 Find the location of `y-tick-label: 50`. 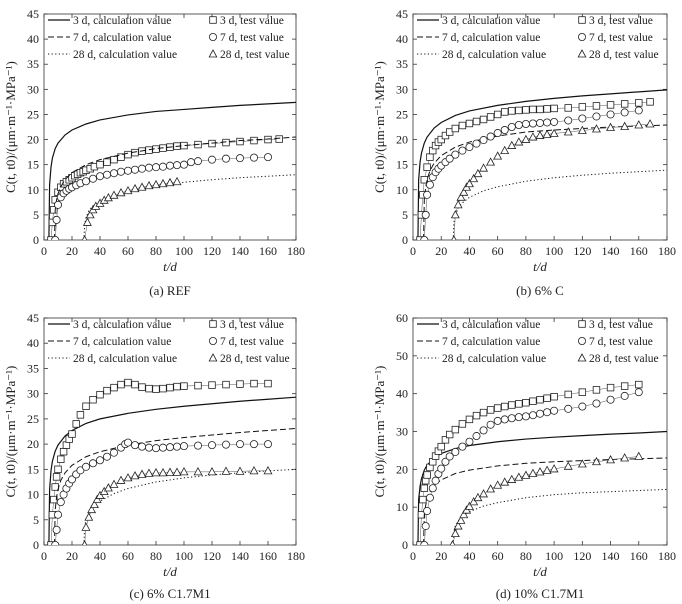

y-tick-label: 50 is located at coordinates (402, 356).